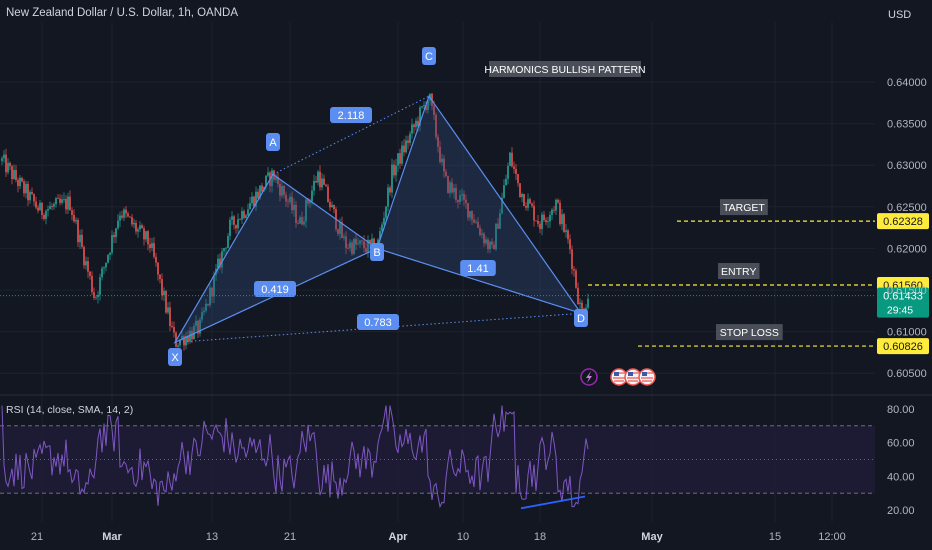  Describe the element at coordinates (351, 115) in the screenshot. I see `ratio-label: 2.118` at that location.